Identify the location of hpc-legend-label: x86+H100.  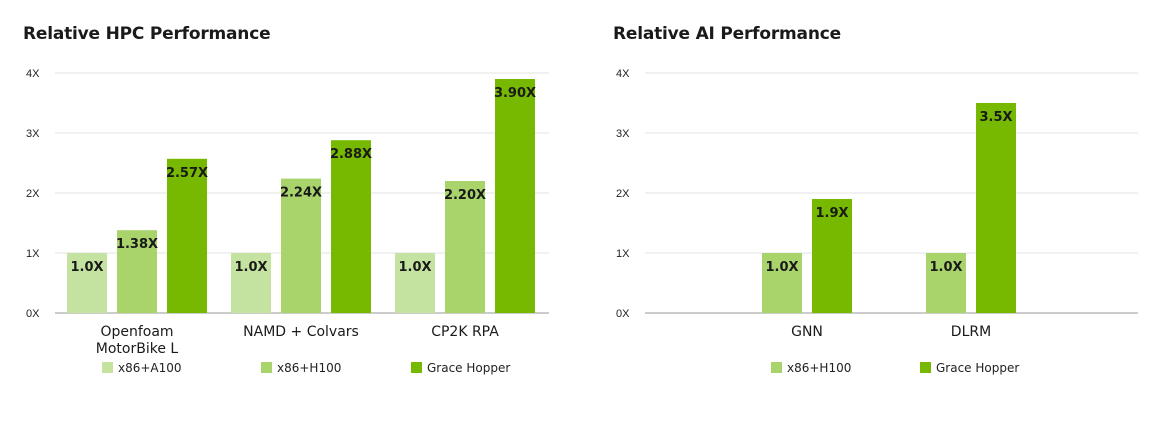
(309, 368).